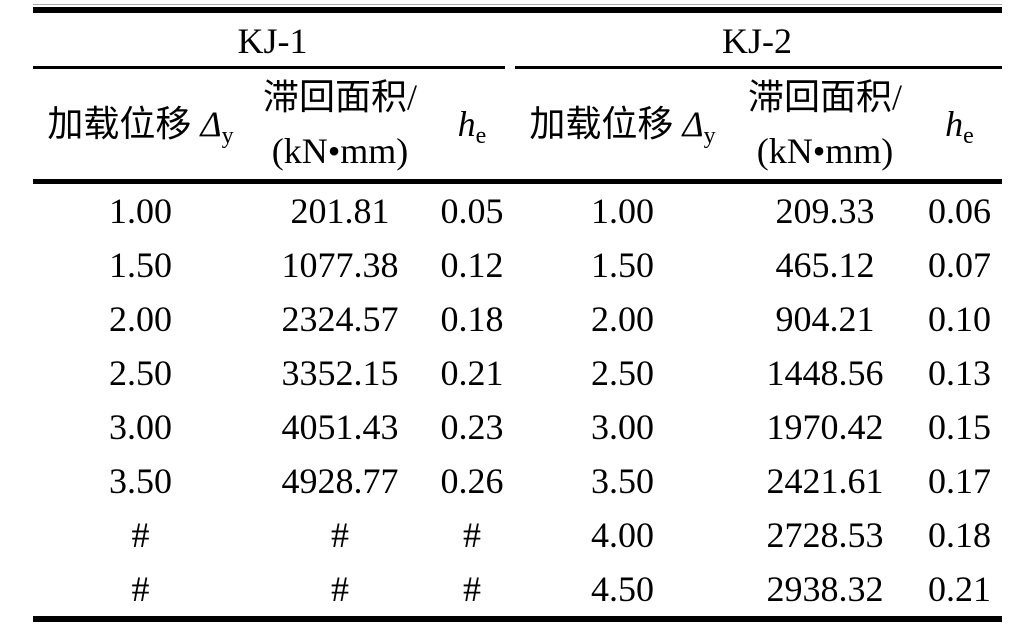 The image size is (1036, 644). I want to click on table-row: 3.00 4051.43 0.23 3.00 1970.42 0.15, so click(517, 427).